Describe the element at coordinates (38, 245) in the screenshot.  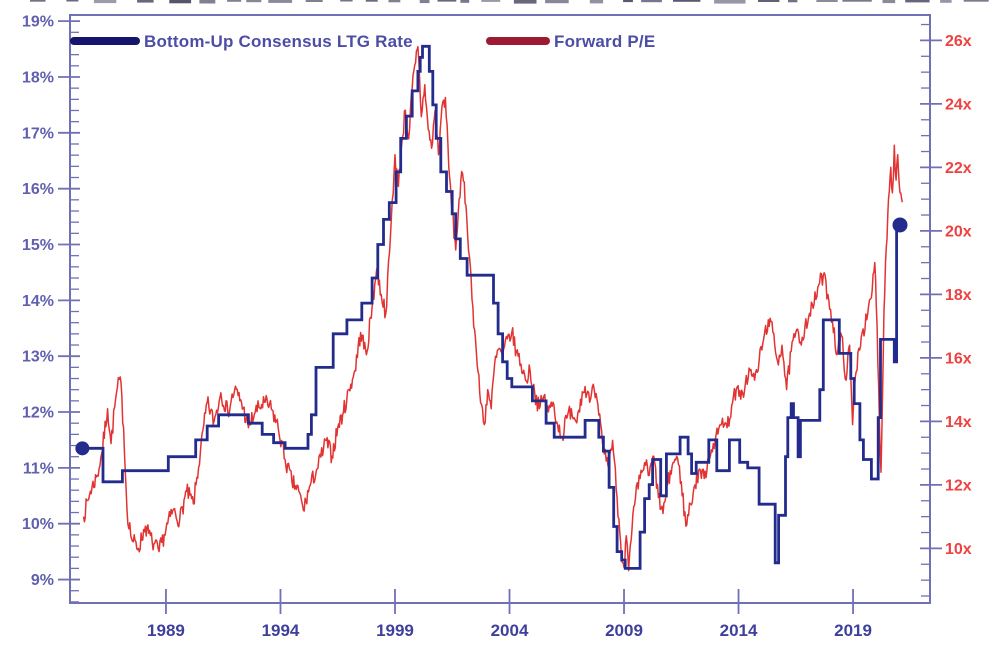
I see `left-axis-tick-label: 15%` at that location.